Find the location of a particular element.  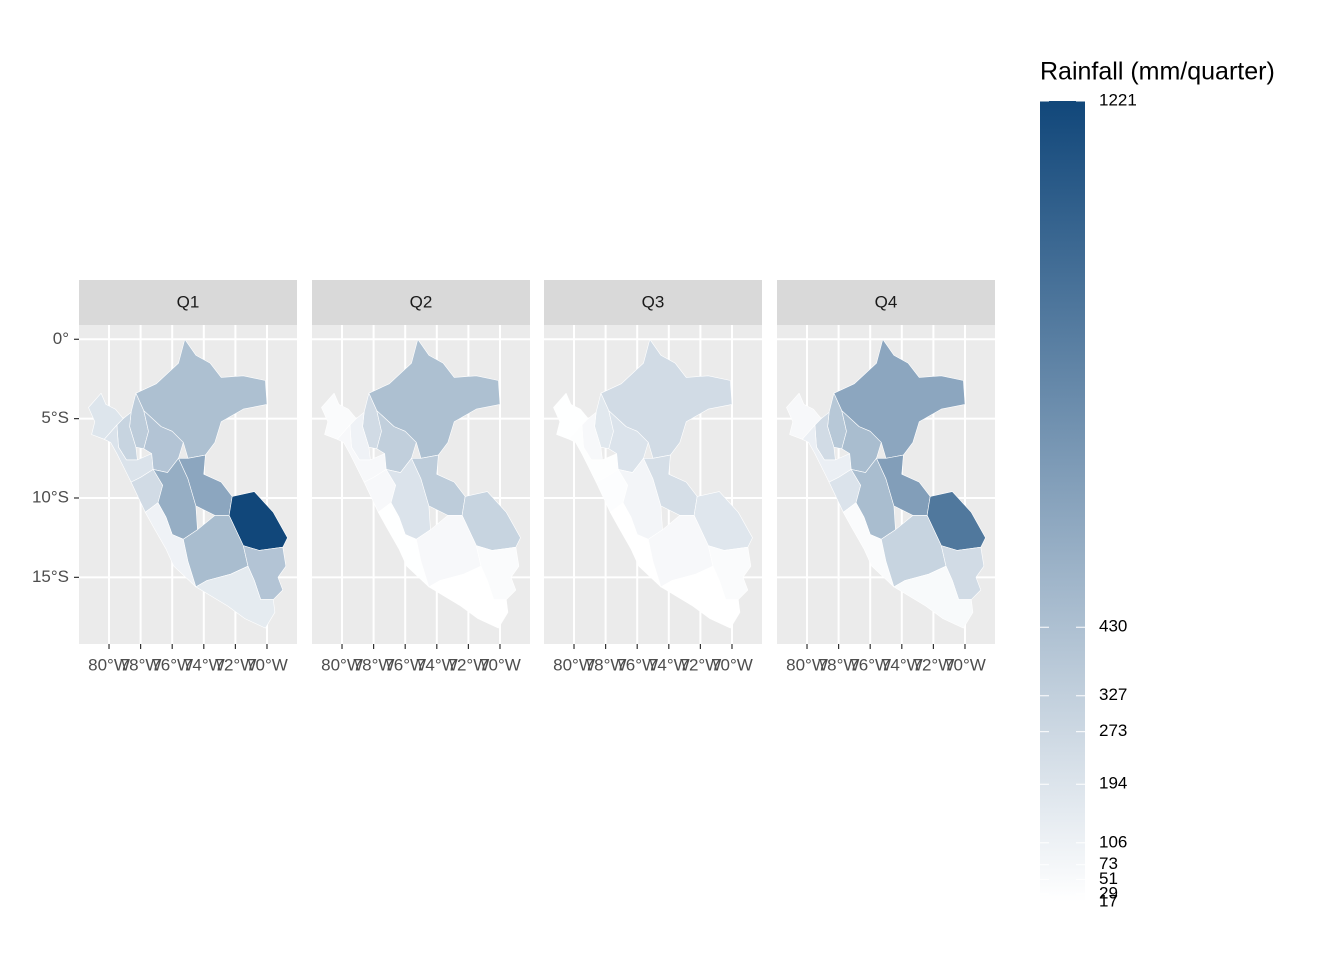

legend-label: 273 is located at coordinates (1113, 730).